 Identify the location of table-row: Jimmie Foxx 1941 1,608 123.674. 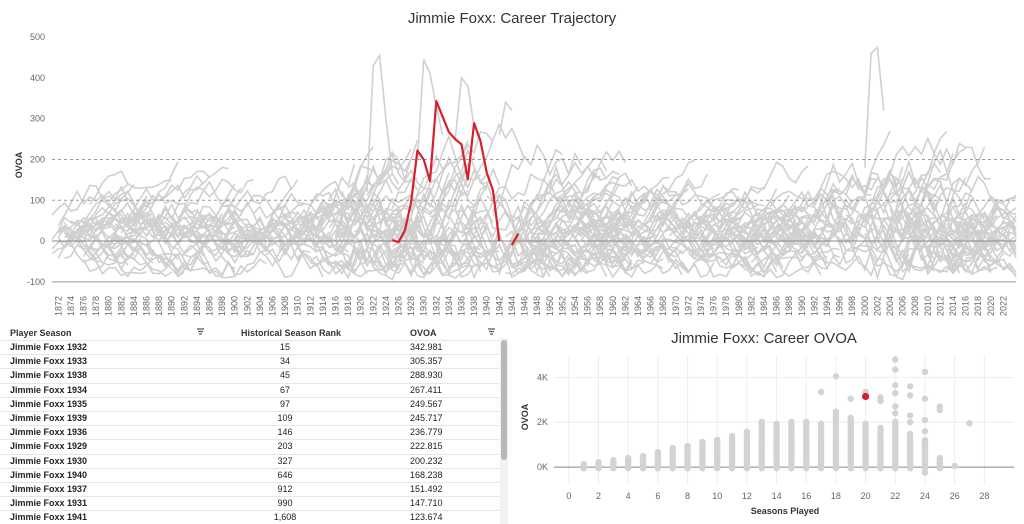
(250, 517).